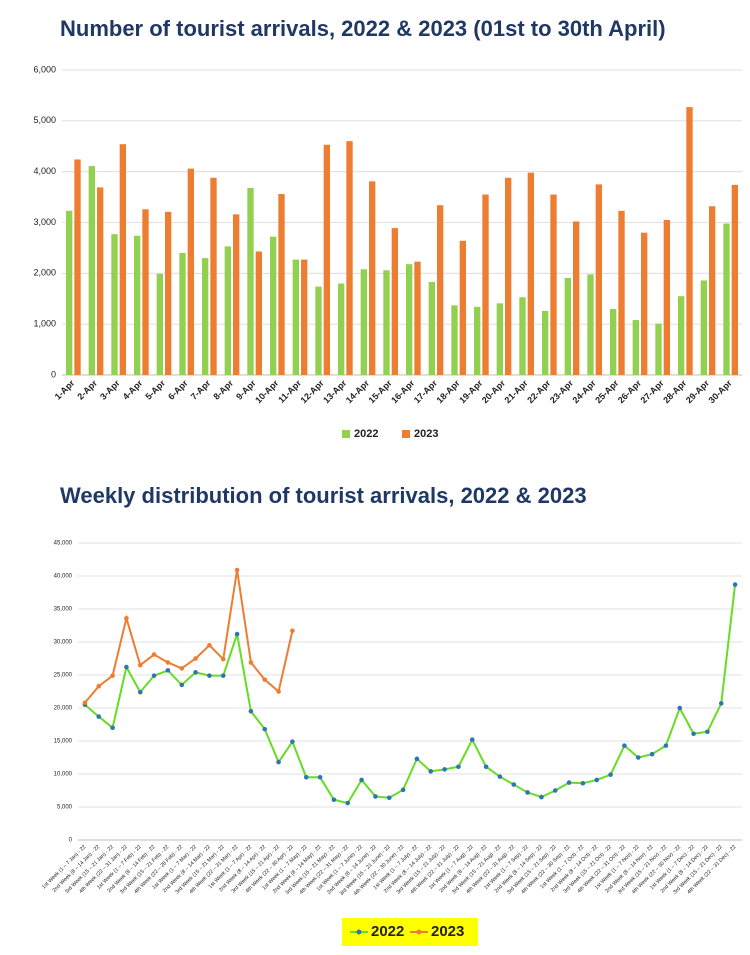 The height and width of the screenshot is (955, 750). I want to click on x-tick-label: 14-Apr, so click(358, 392).